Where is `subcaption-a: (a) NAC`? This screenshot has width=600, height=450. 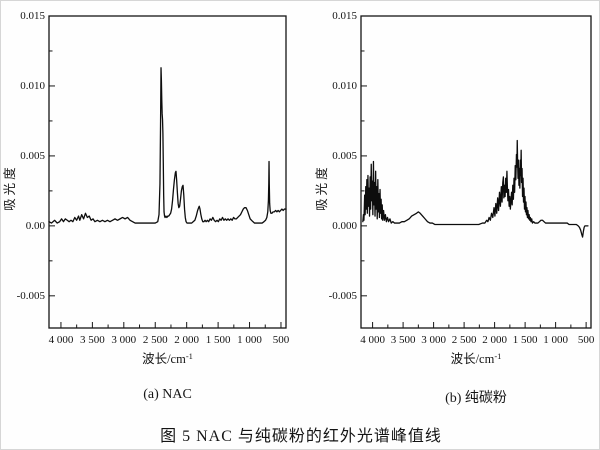
subcaption-a: (a) NAC is located at coordinates (167, 394).